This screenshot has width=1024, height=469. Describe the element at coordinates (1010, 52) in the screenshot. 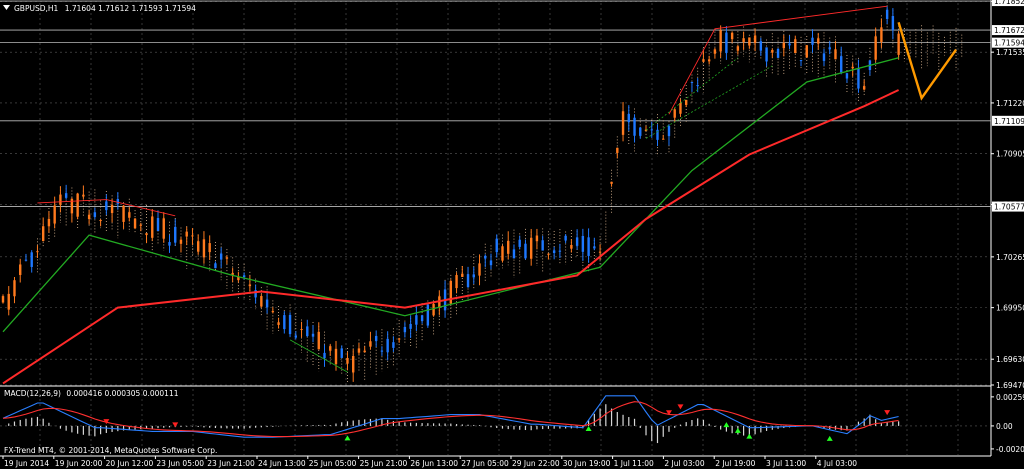

I see `price-tick-label: 1.71535` at that location.